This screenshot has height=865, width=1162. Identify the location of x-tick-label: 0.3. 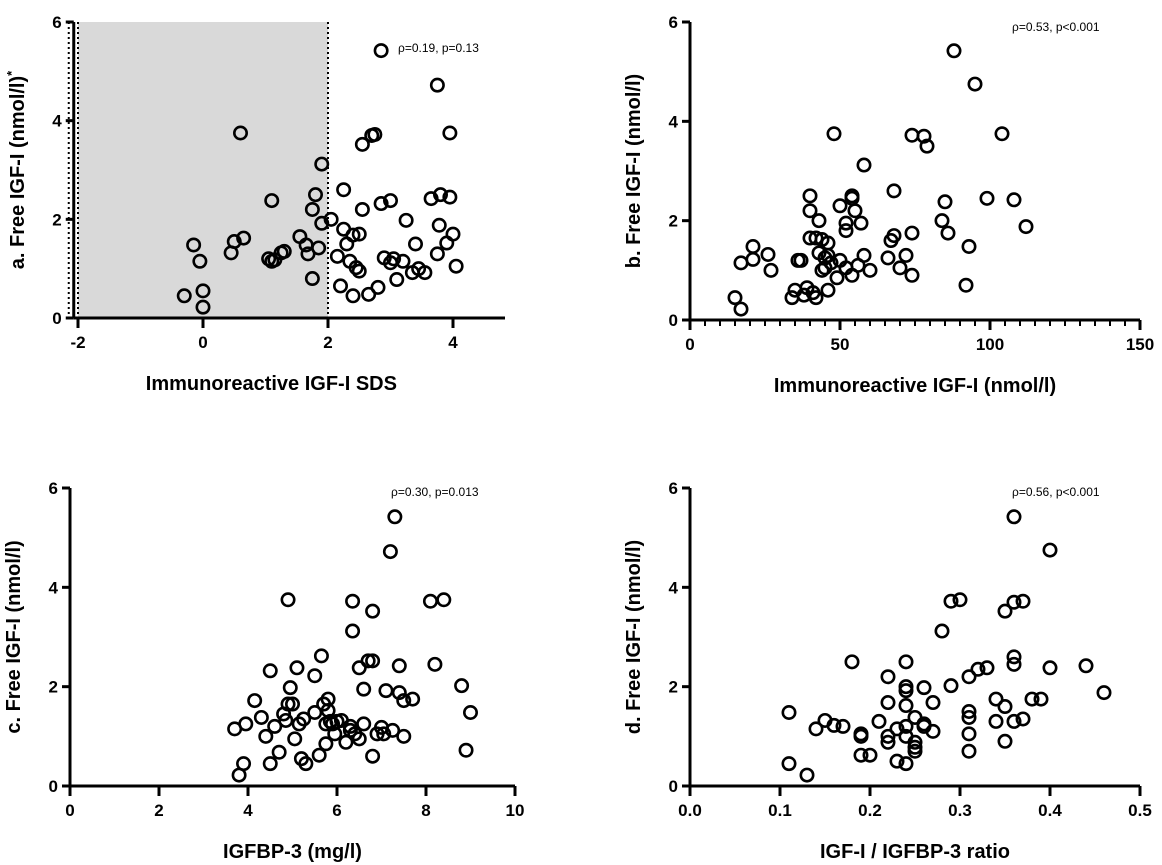
(960, 810).